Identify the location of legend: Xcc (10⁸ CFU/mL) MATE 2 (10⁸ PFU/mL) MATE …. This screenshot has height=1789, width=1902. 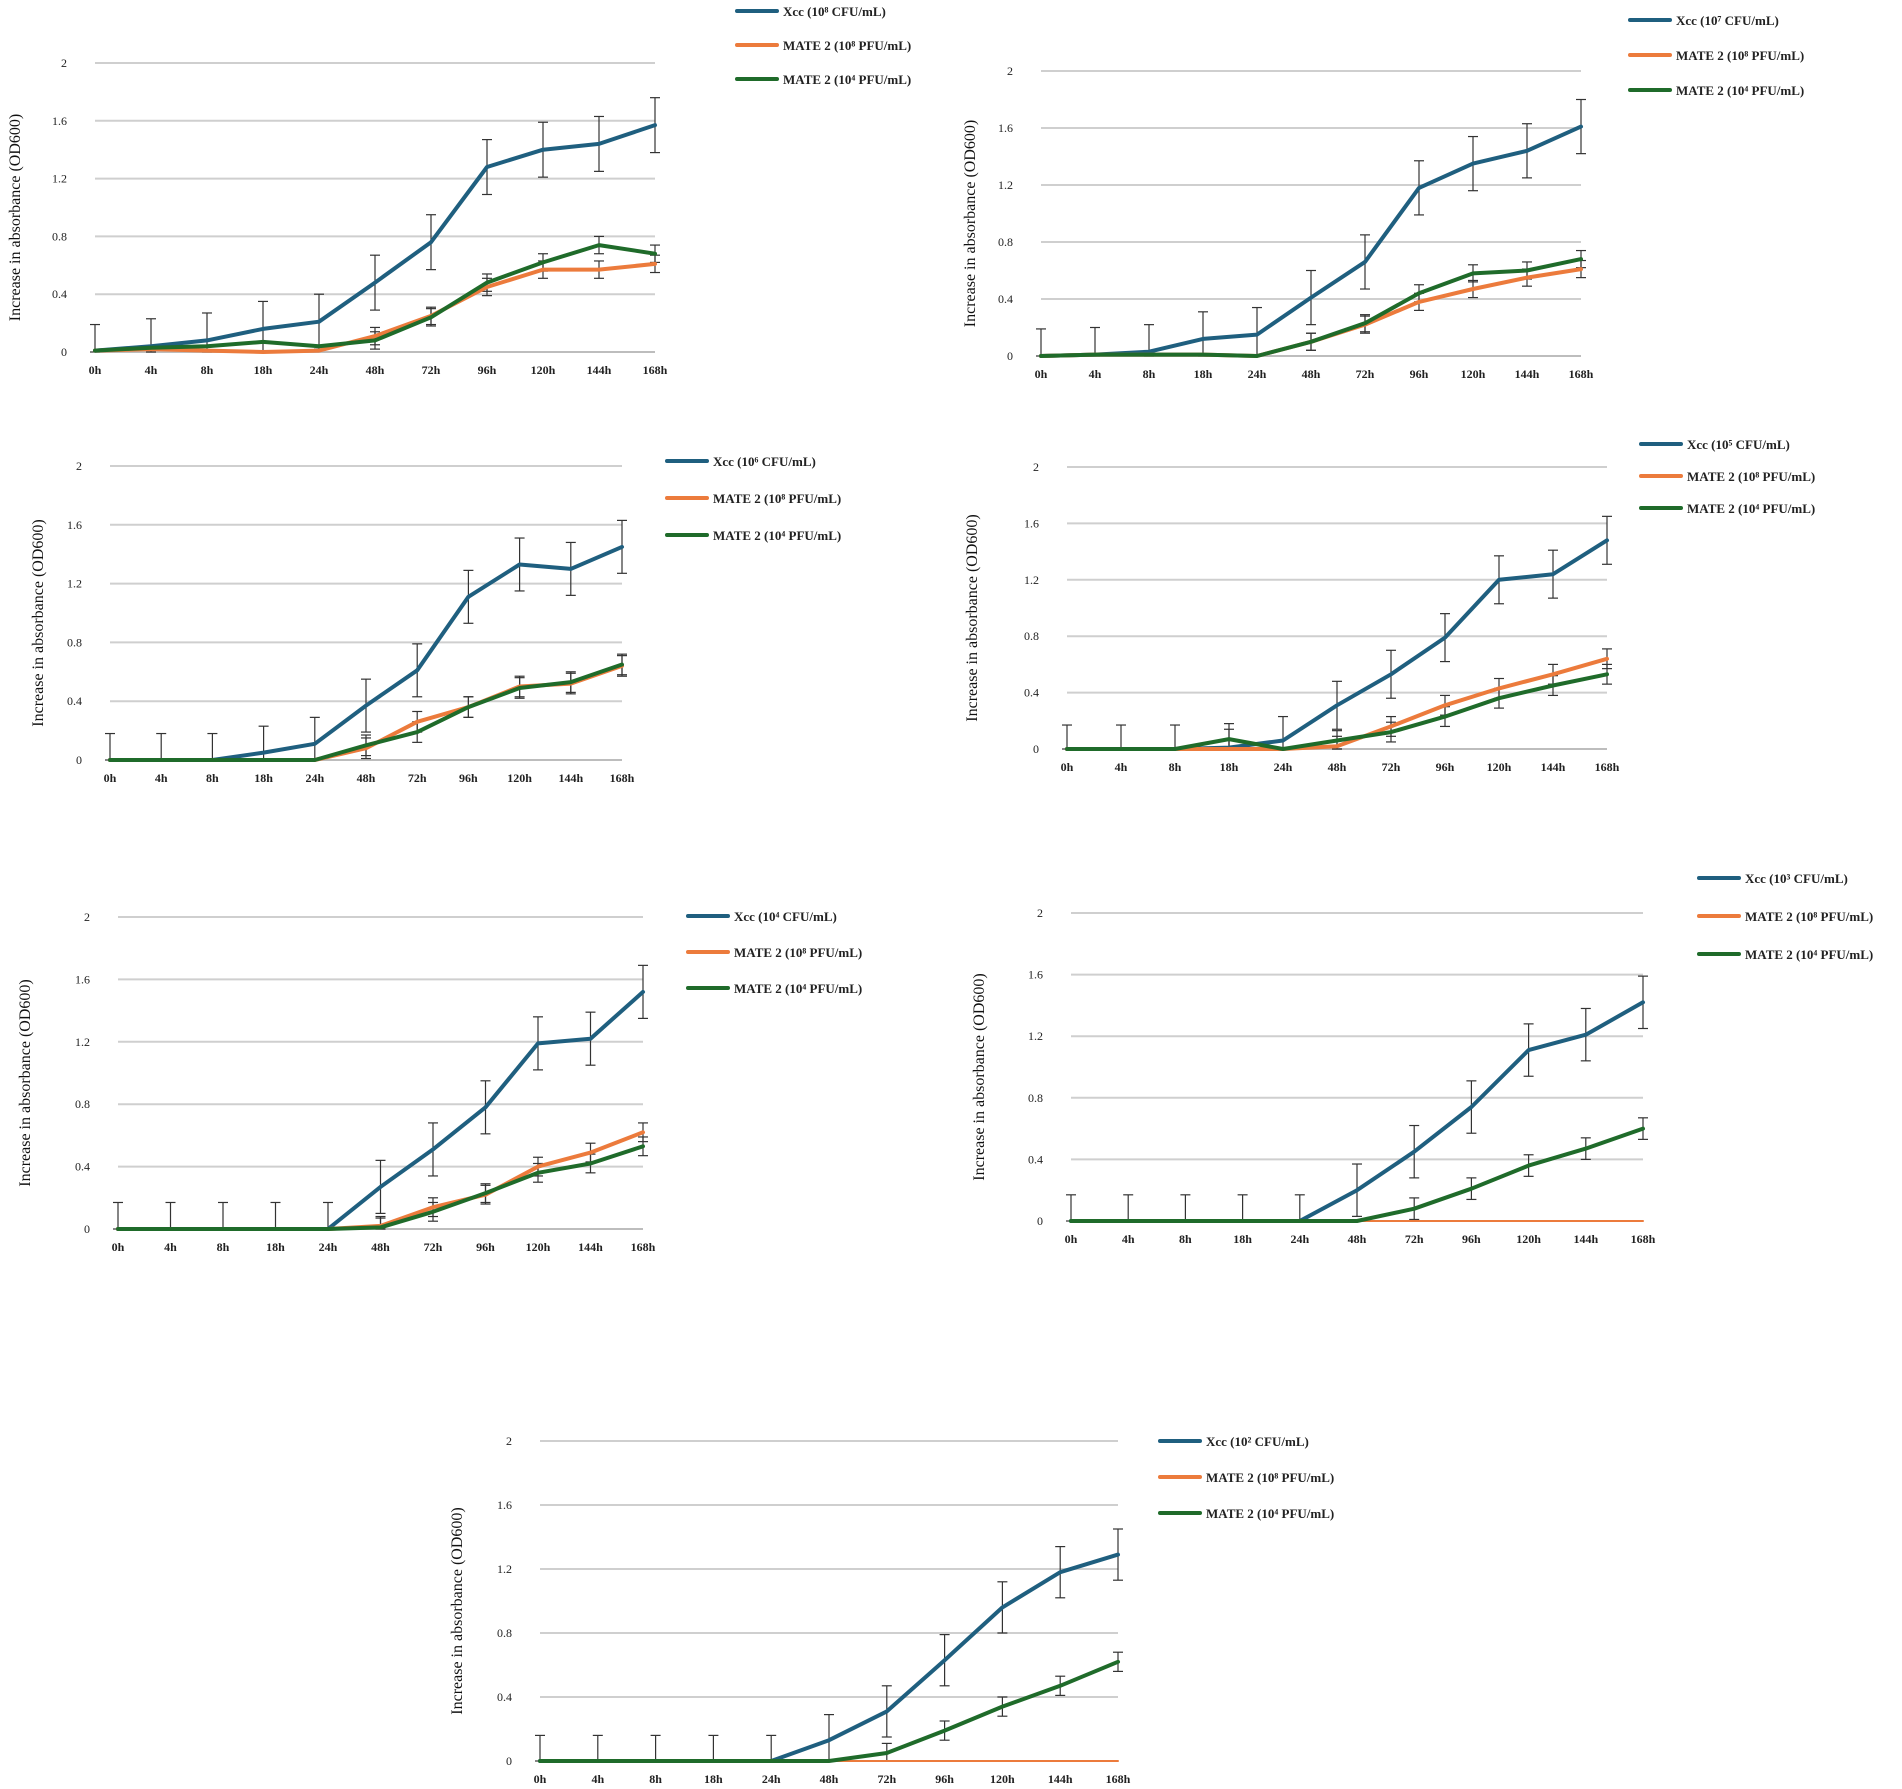
(823, 45).